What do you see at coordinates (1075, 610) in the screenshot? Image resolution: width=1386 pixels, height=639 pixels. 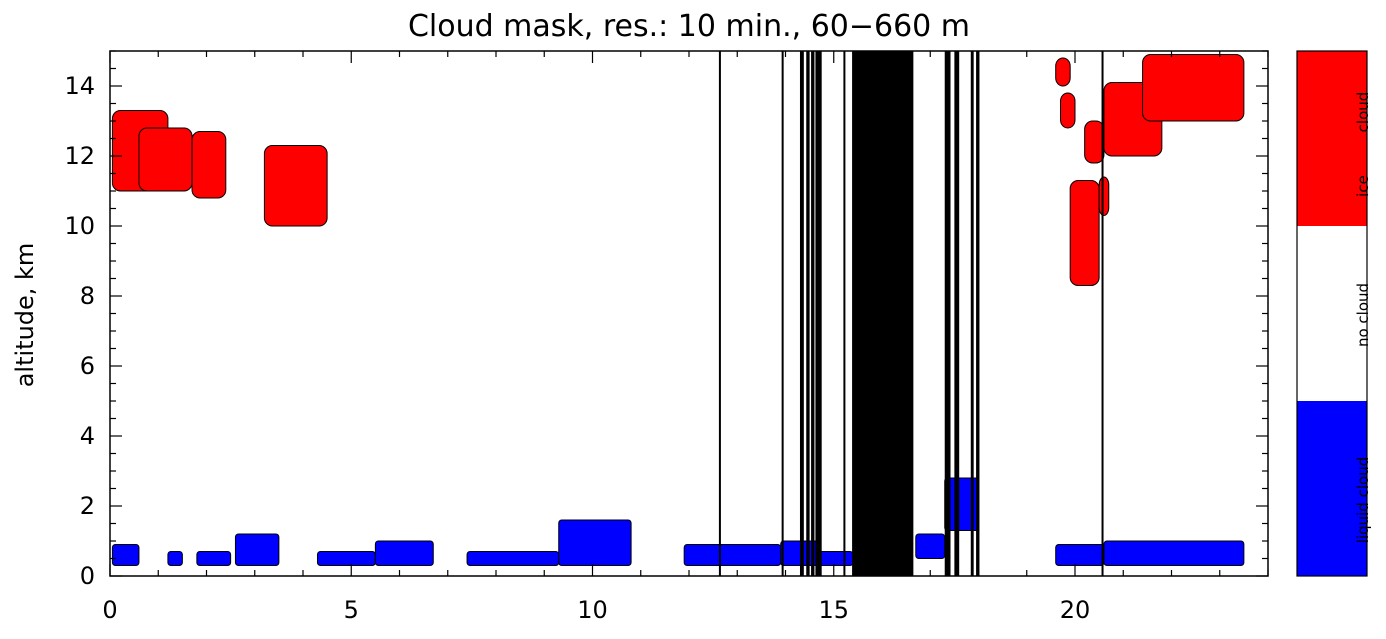 I see `x-tick-label: 20` at bounding box center [1075, 610].